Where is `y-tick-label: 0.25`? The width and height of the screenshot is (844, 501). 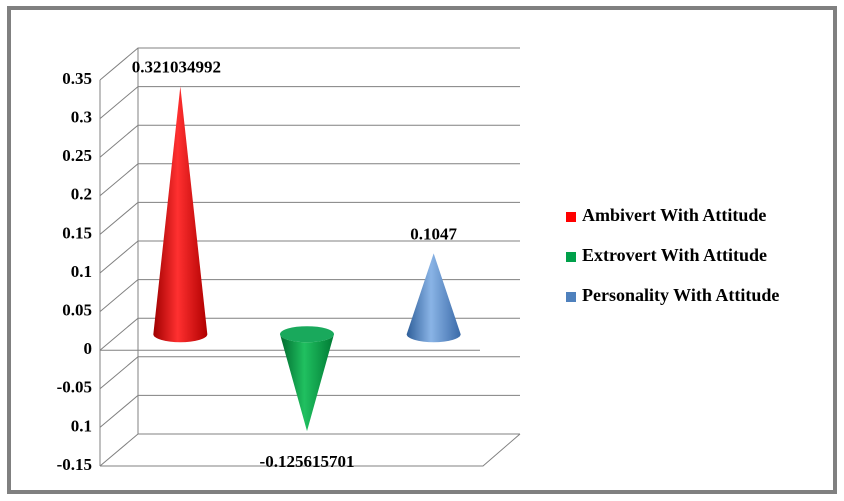 y-tick-label: 0.25 is located at coordinates (77, 155).